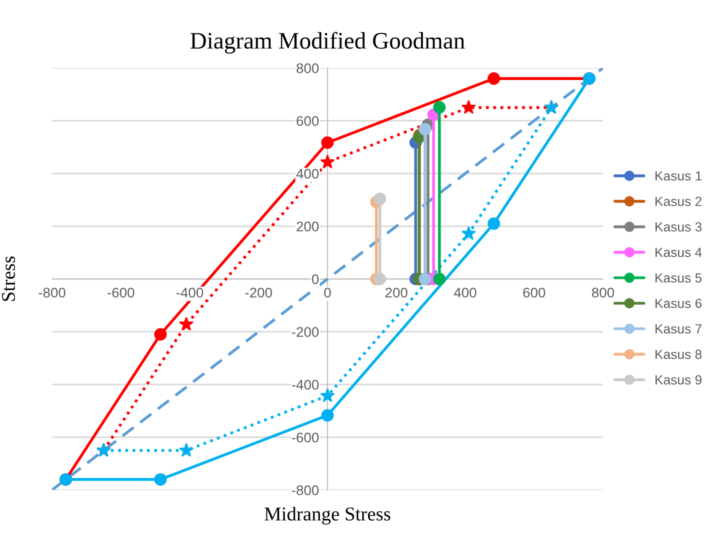 The image size is (727, 536). I want to click on y-tick-label: -600, so click(305, 437).